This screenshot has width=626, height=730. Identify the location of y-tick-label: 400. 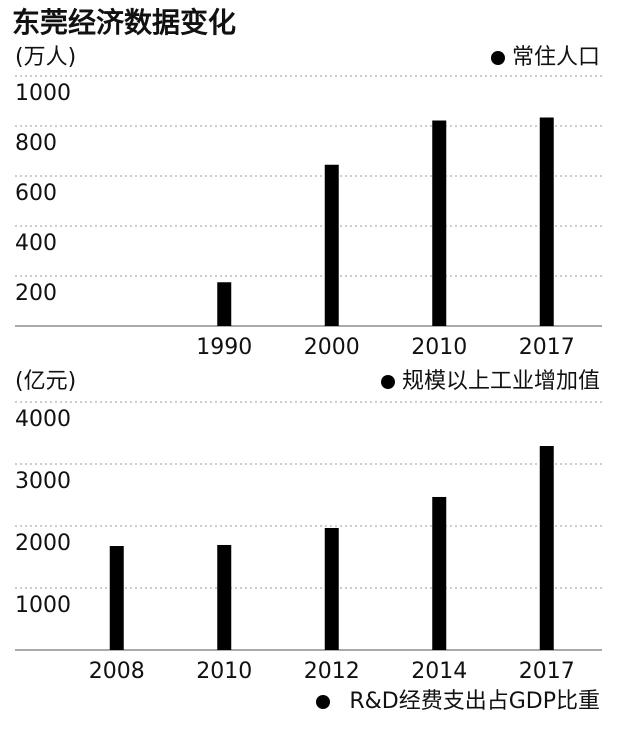
(36, 243).